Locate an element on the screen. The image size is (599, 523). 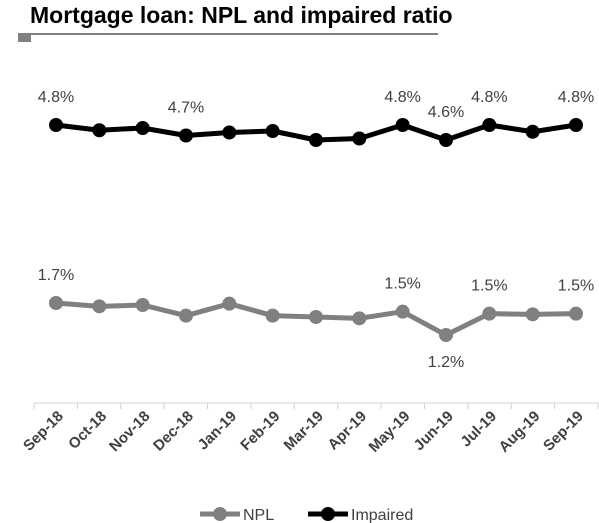
data-label: 1.7% is located at coordinates (56, 275).